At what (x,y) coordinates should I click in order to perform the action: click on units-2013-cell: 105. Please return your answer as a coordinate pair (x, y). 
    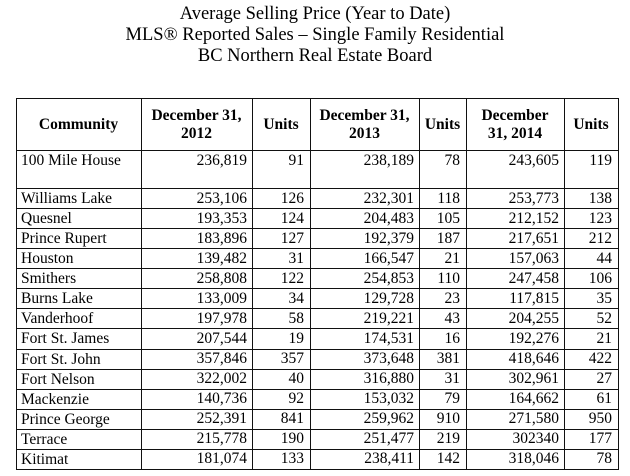
    Looking at the image, I should click on (443, 219).